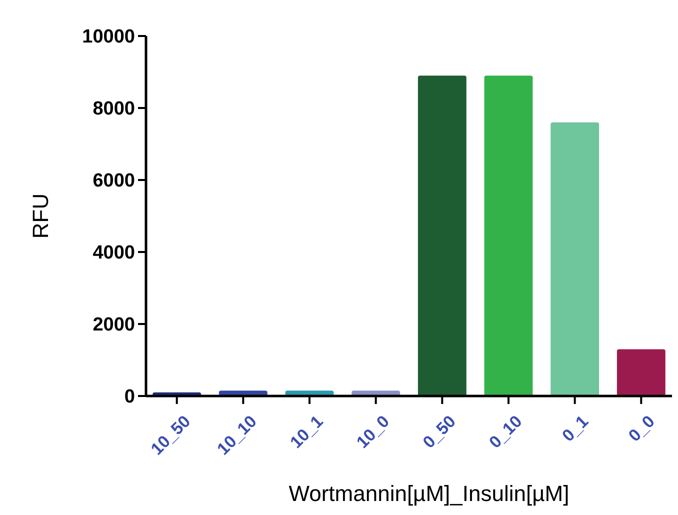 The height and width of the screenshot is (515, 678). Describe the element at coordinates (575, 429) in the screenshot. I see `x-tick-label: 0_1` at that location.